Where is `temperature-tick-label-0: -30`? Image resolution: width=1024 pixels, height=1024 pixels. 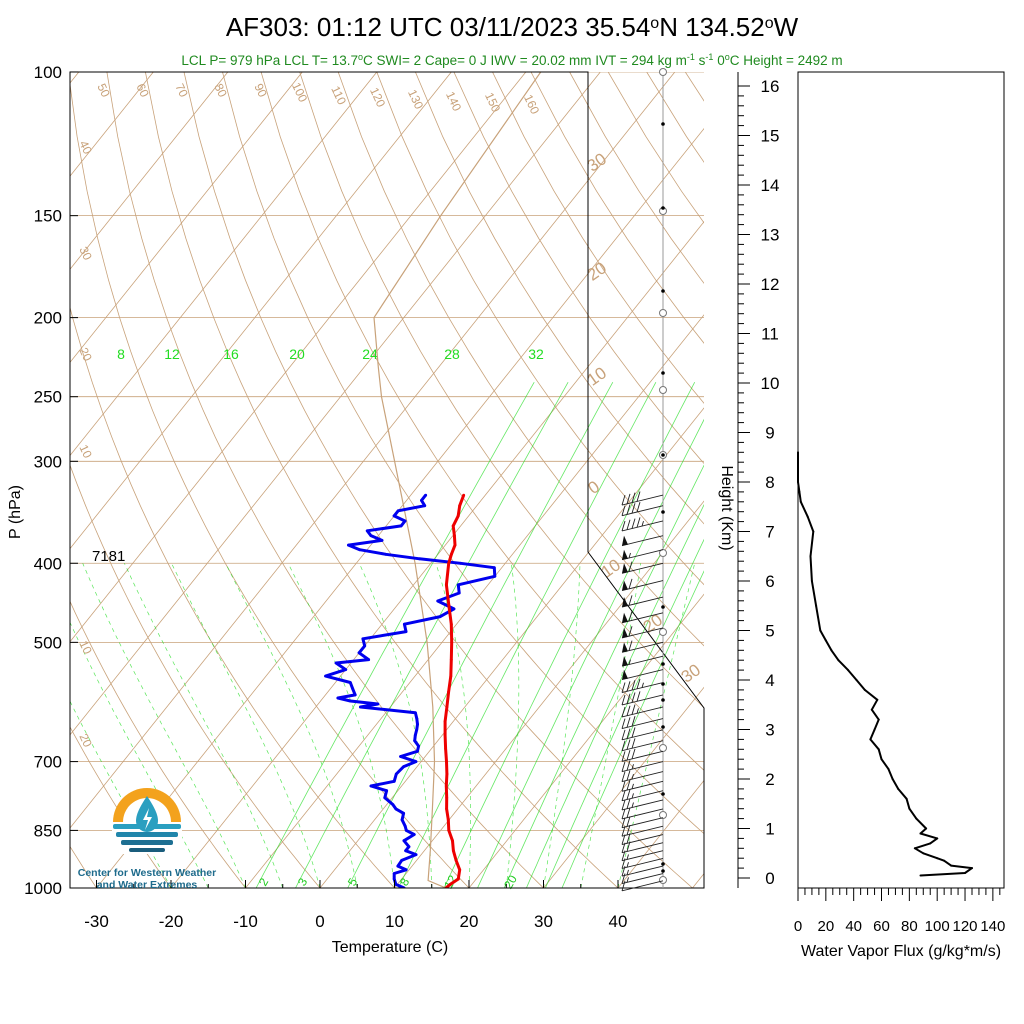 temperature-tick-label-0: -30 is located at coordinates (96, 921).